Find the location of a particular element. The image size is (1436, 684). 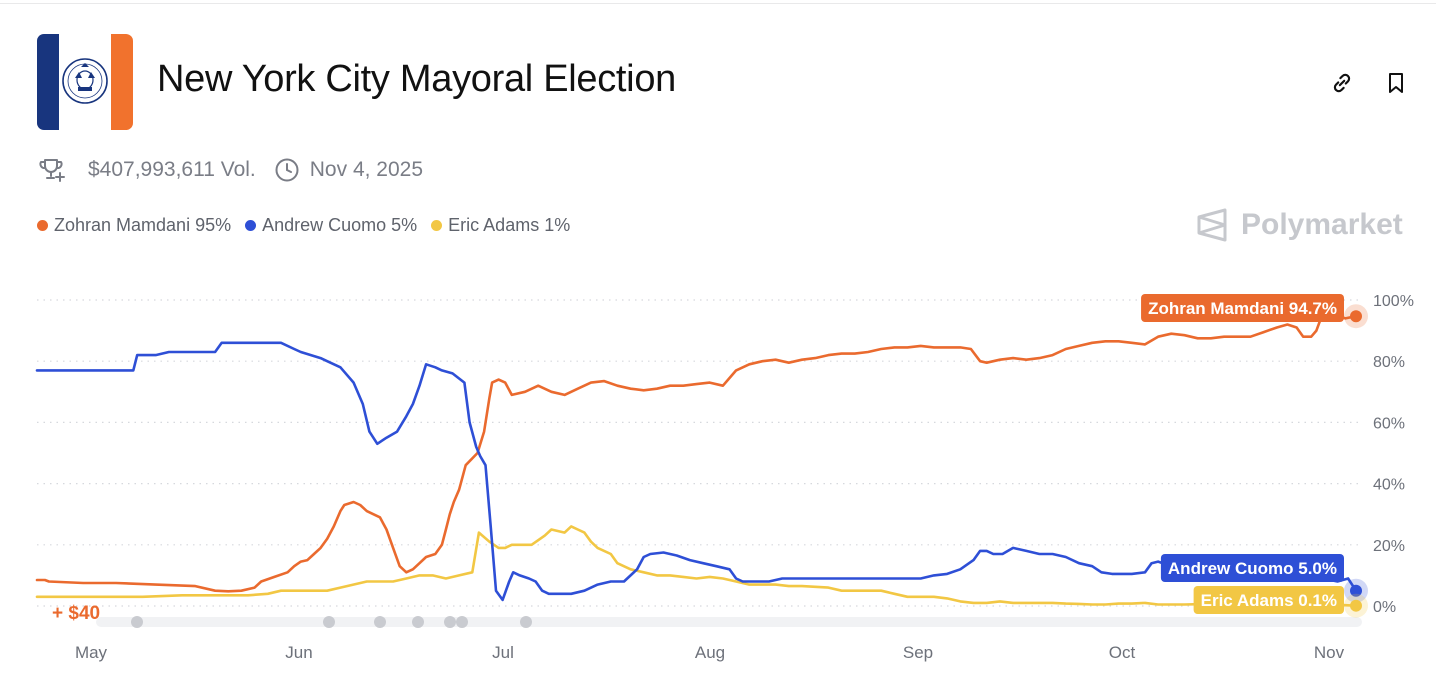

legend-item-cuomo: Andrew Cuomo 5% is located at coordinates (331, 225).